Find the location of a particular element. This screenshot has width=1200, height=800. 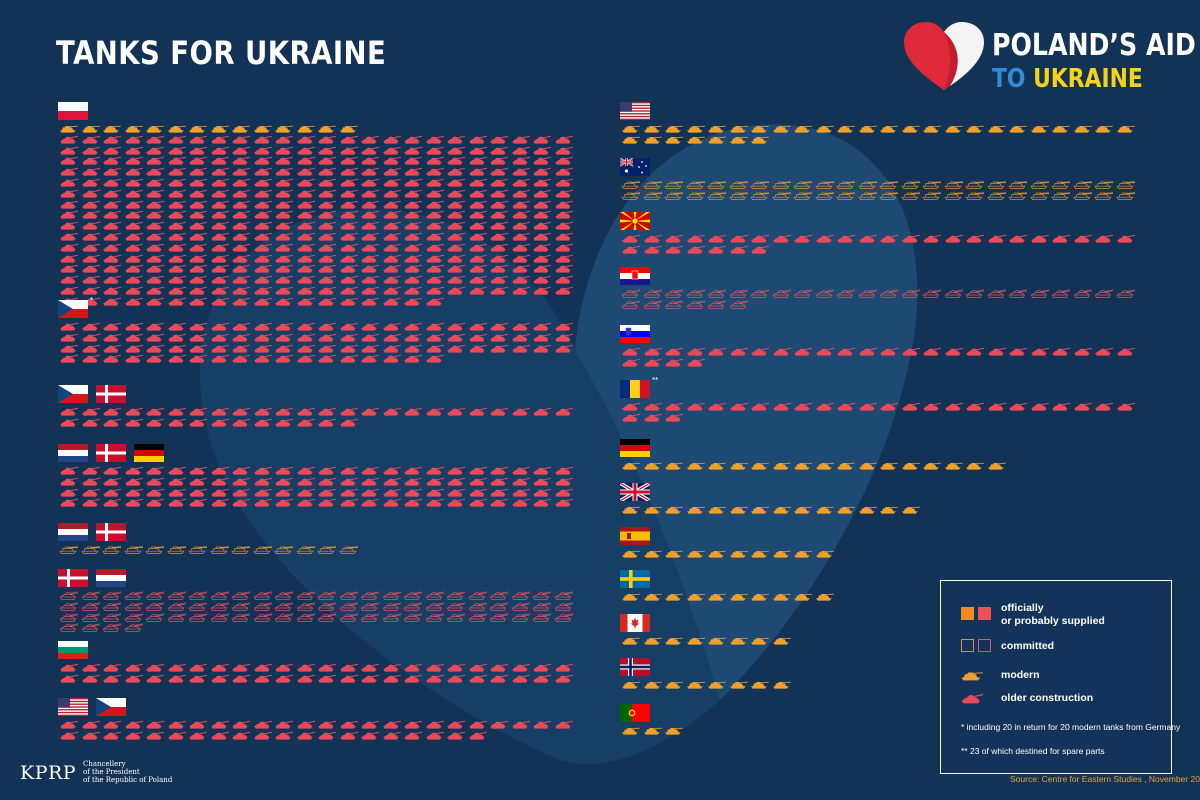

flag-usa-icon is located at coordinates (73, 707).